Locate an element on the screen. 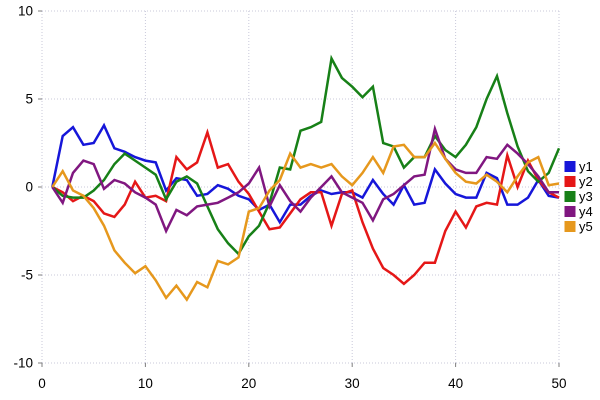  legend-label-y1: y1 is located at coordinates (586, 166).